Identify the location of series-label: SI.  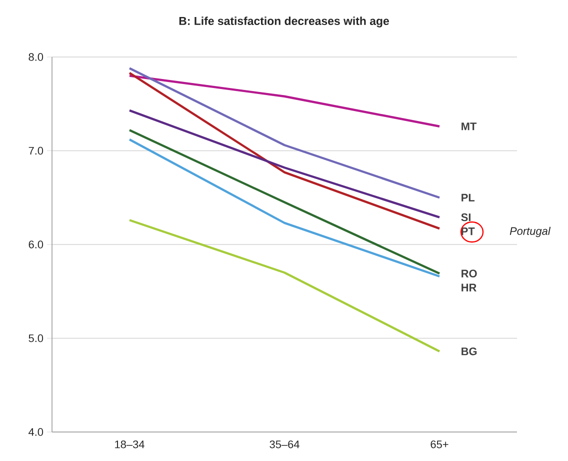
(465, 217).